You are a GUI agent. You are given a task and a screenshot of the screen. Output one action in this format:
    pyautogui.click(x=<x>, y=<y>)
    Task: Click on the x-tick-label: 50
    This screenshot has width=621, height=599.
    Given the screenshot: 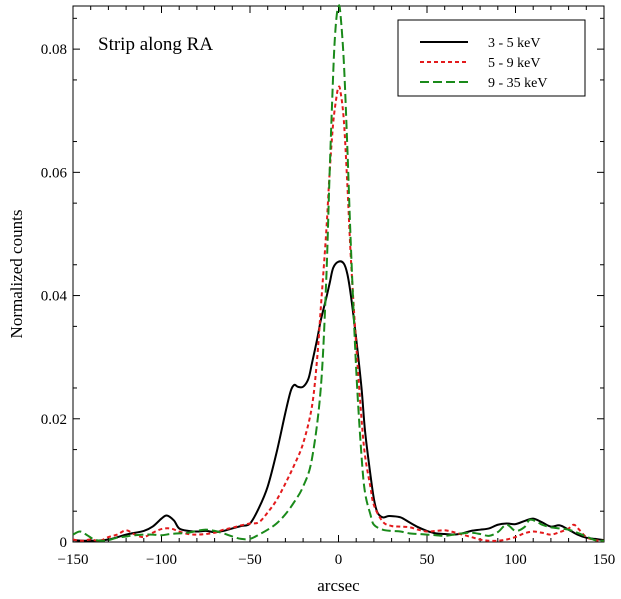 What is the action you would take?
    pyautogui.click(x=427, y=560)
    